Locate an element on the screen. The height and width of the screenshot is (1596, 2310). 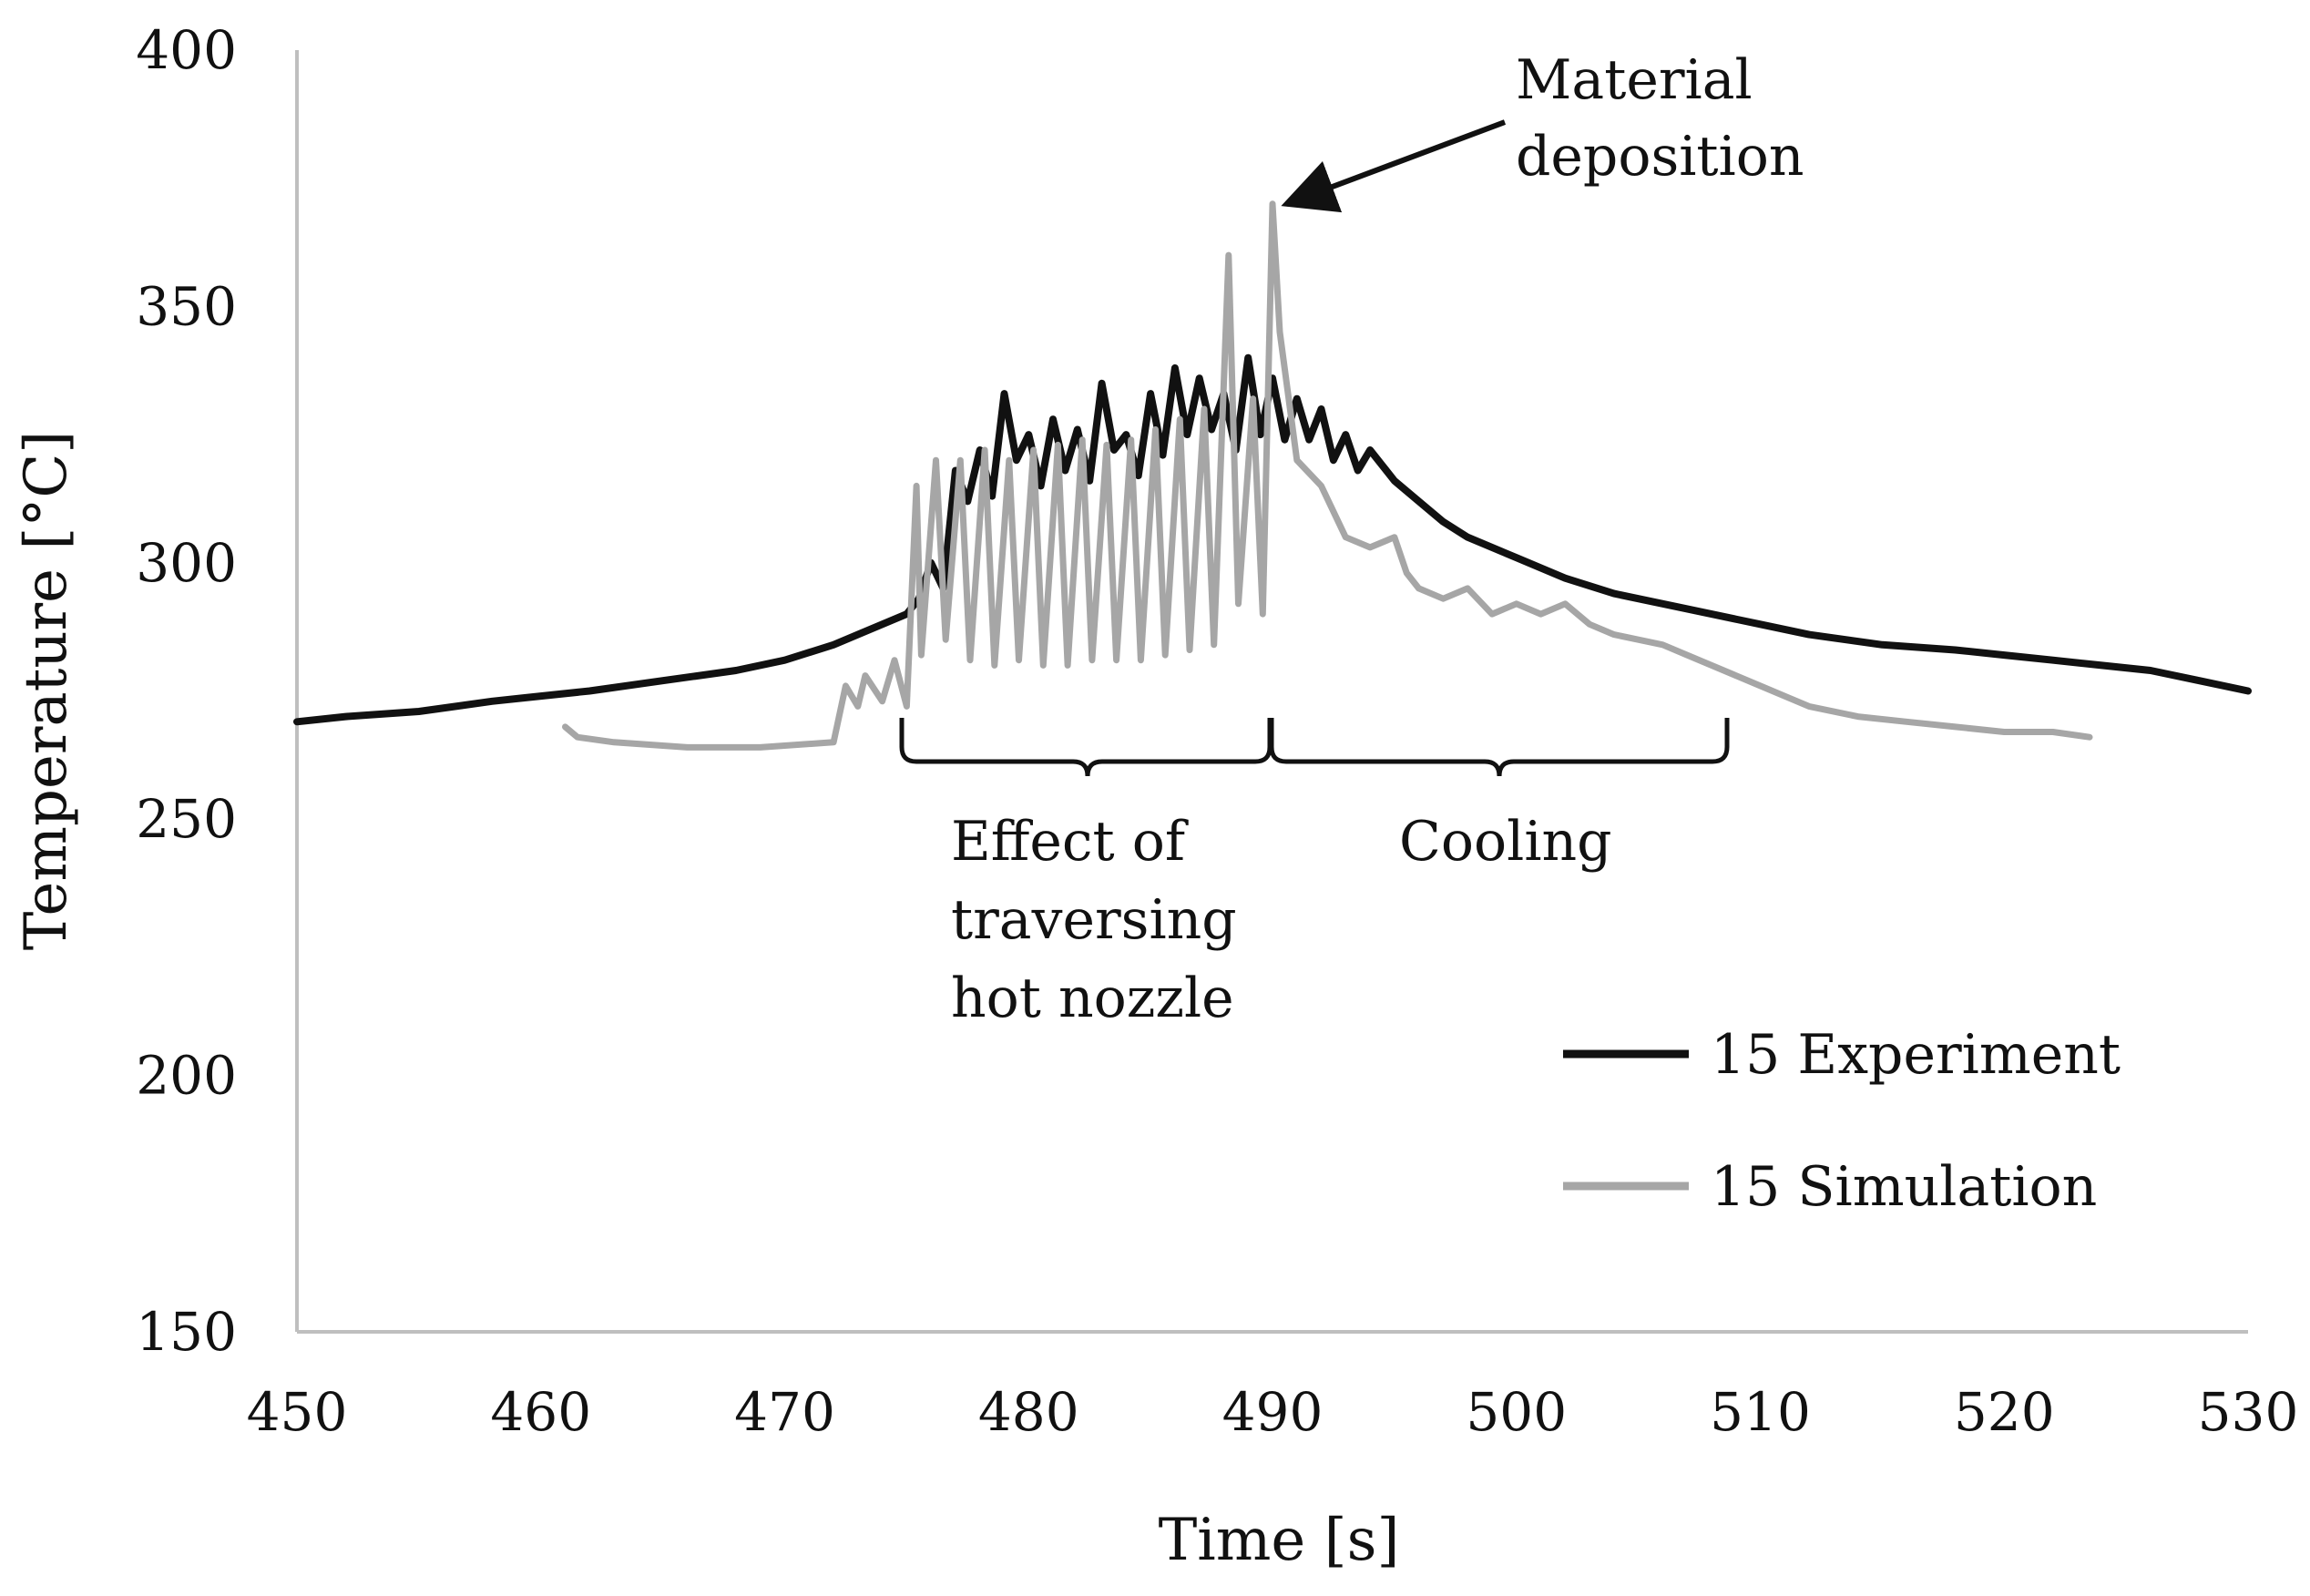
material-deposition-arrow is located at coordinates (1394, 166).